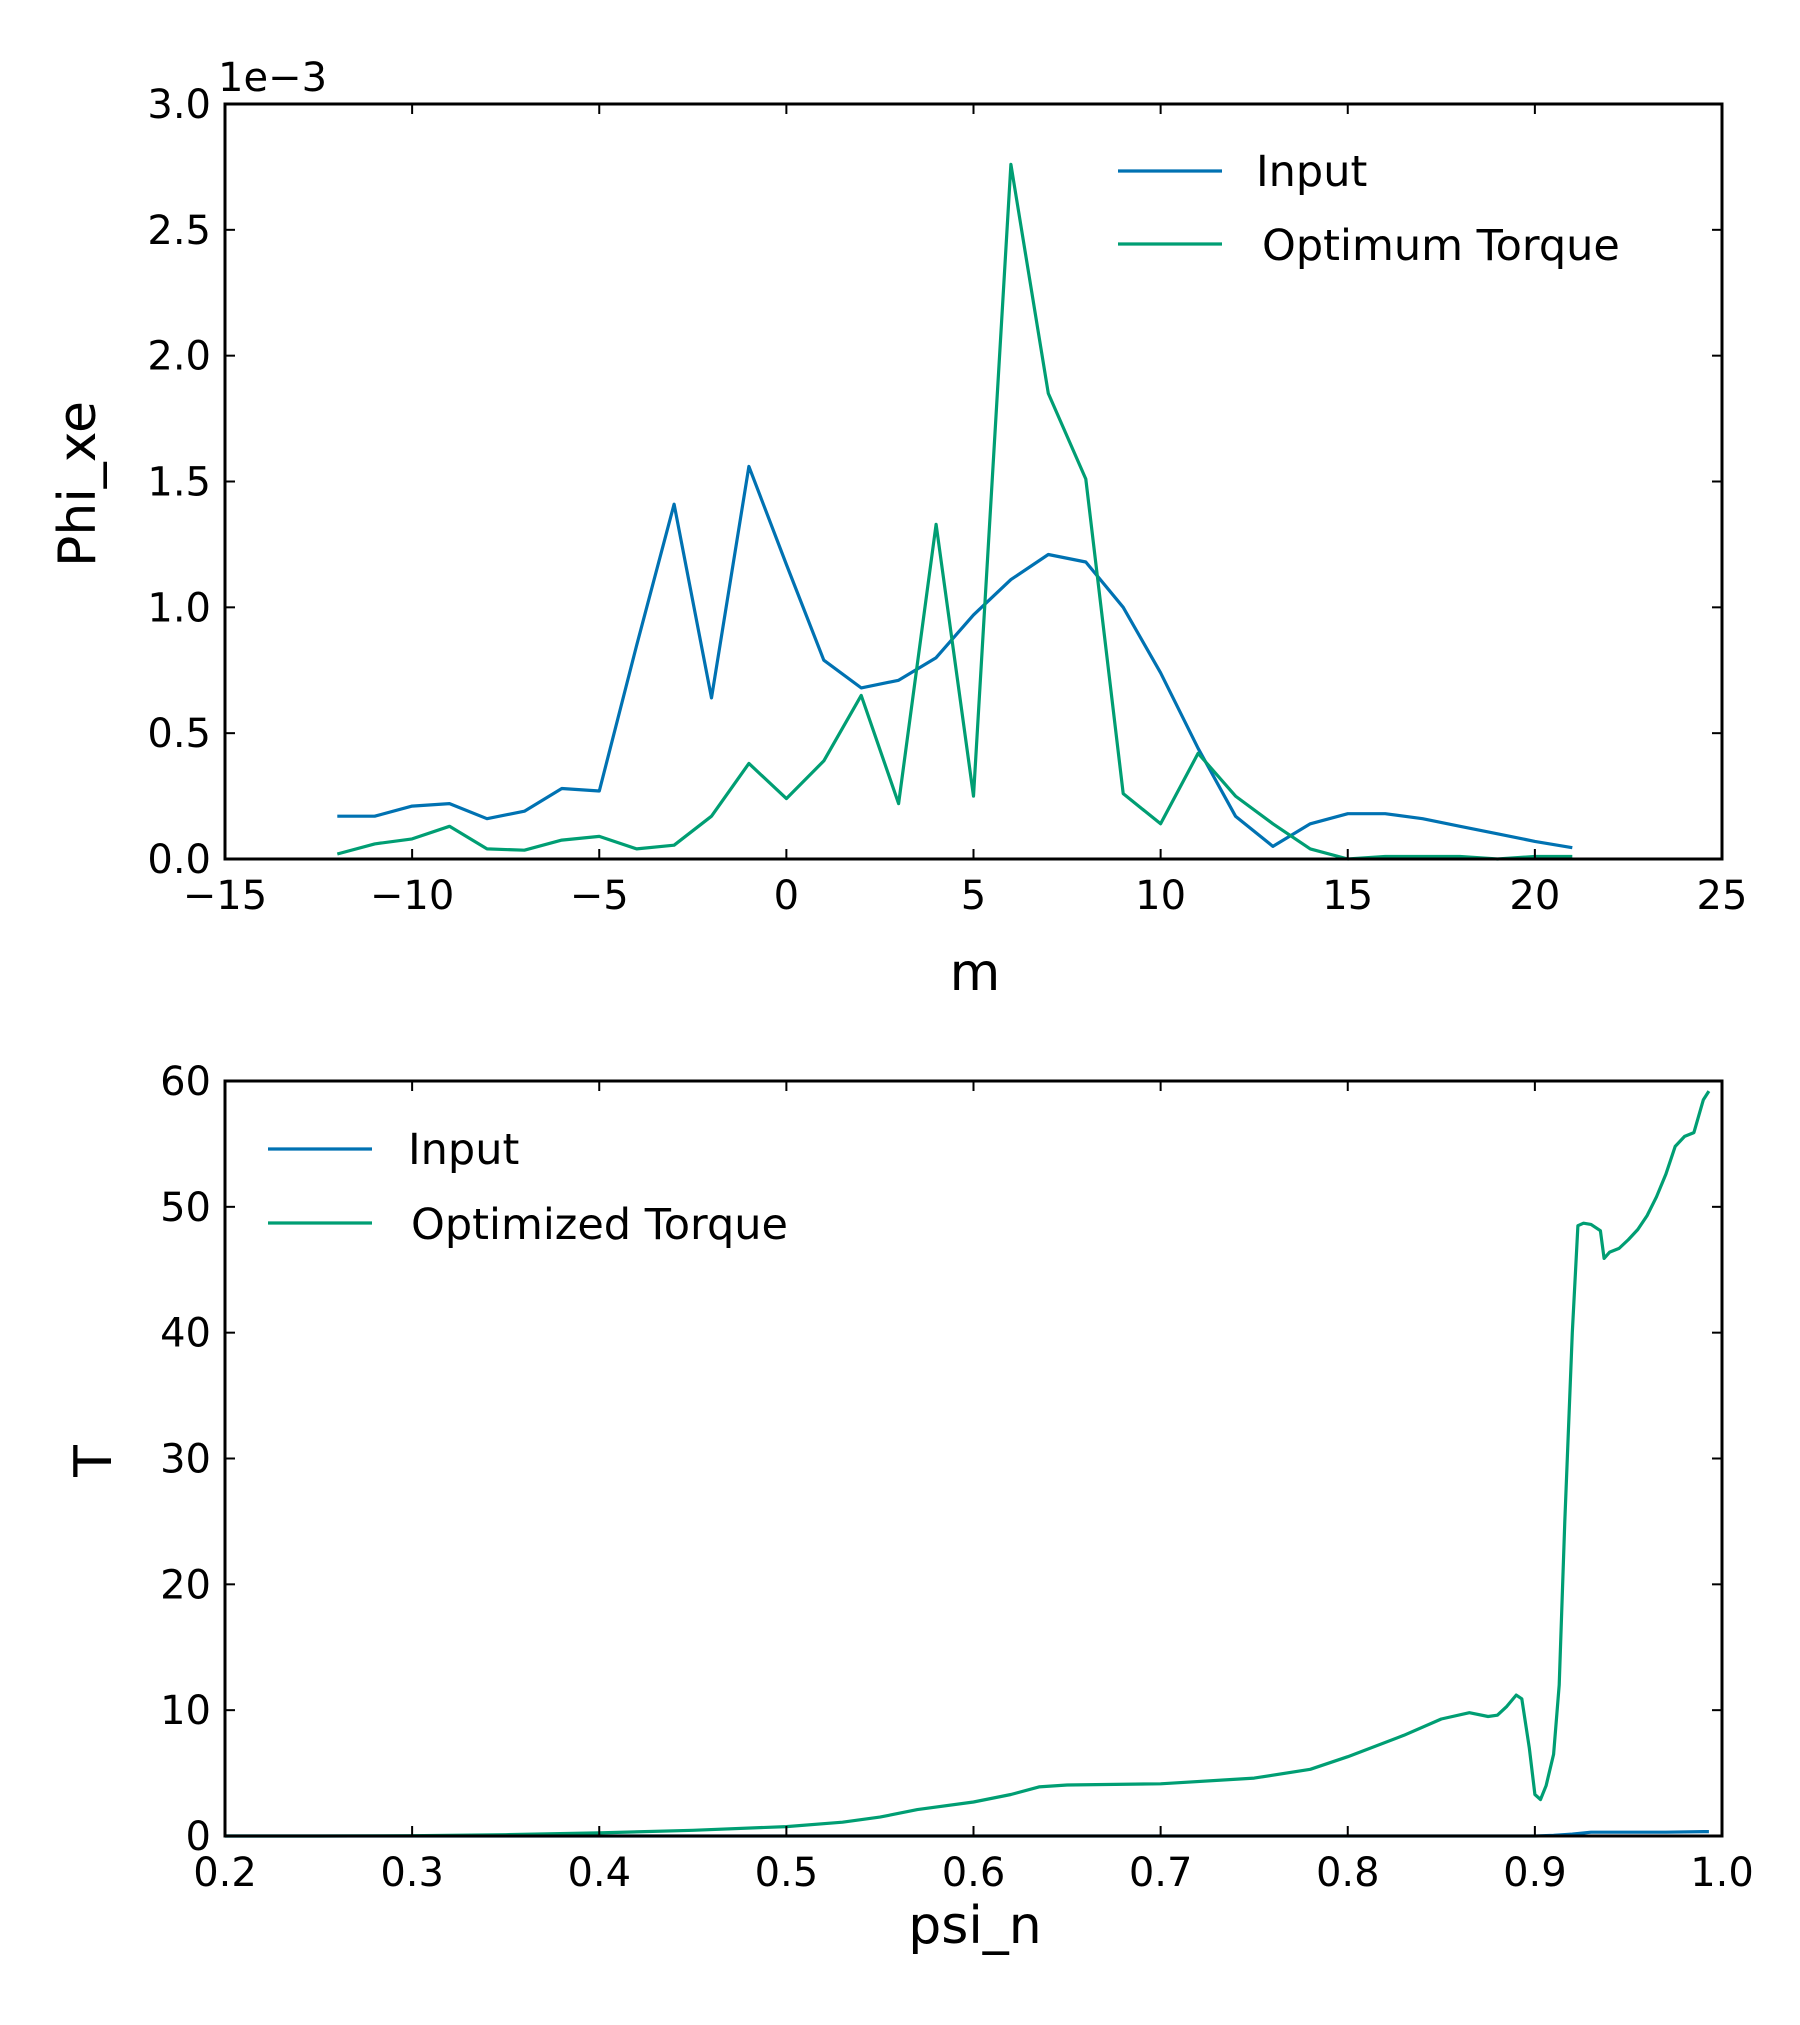  I want to click on bottom-y-tick-label: 10, so click(185, 1711).